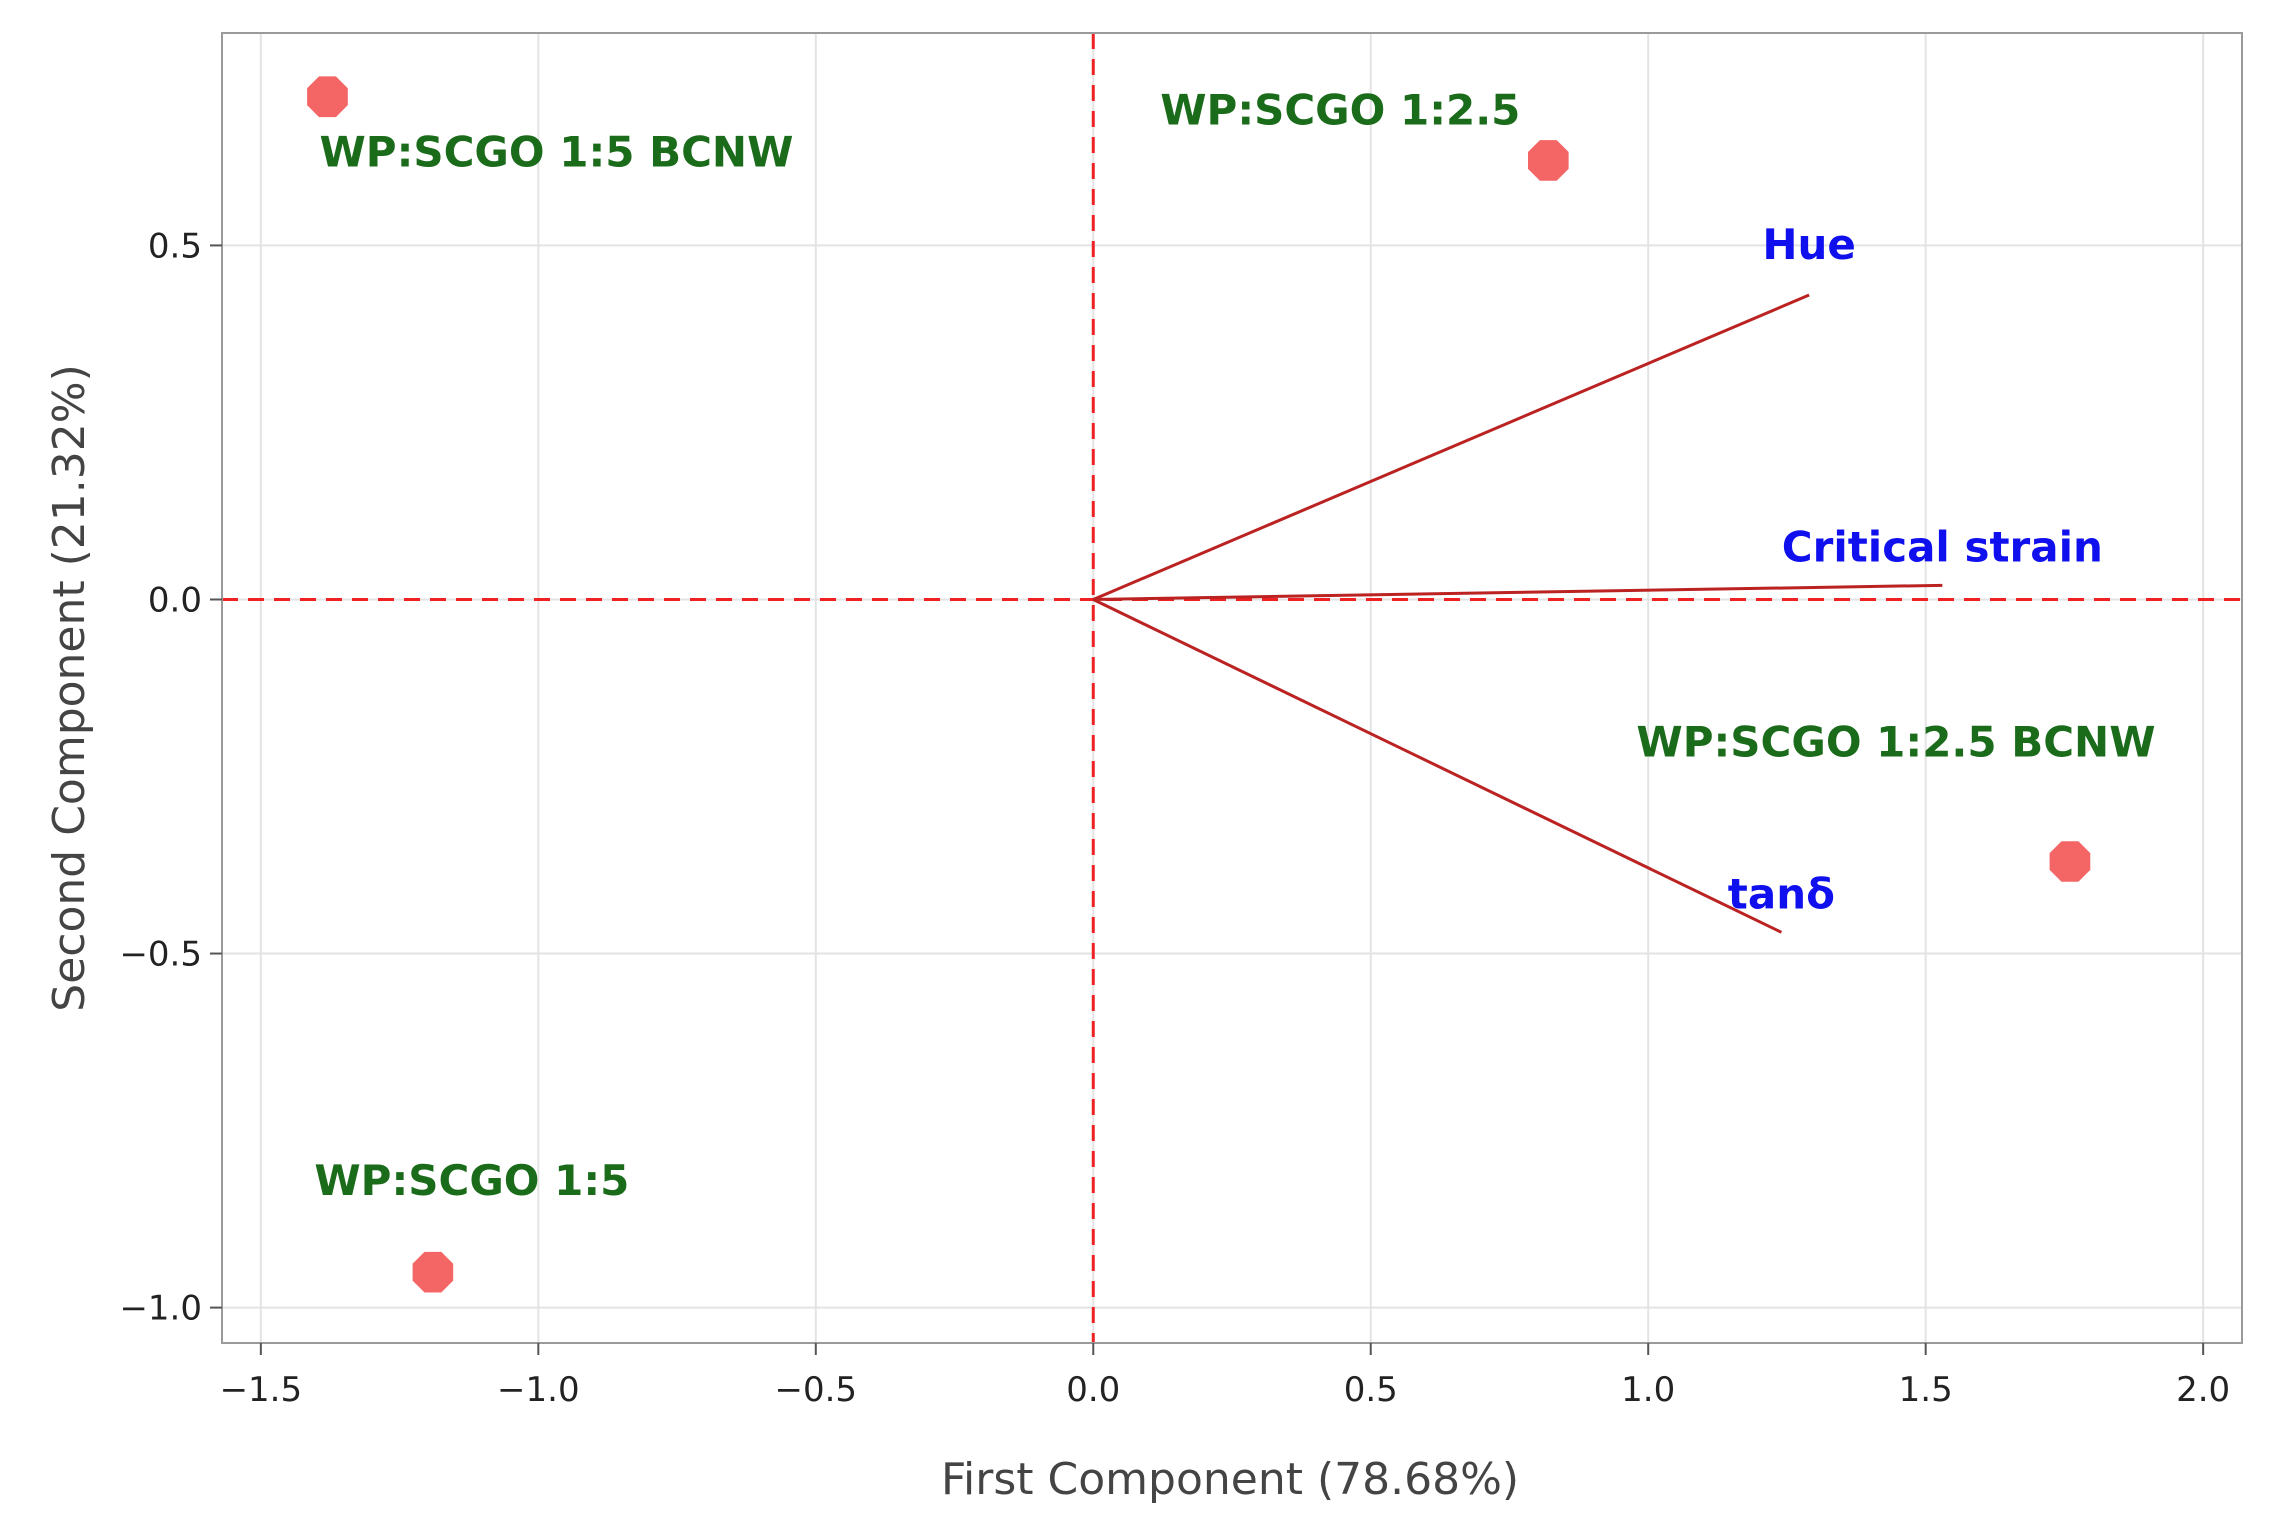 The image size is (2278, 1528). What do you see at coordinates (1093, 1390) in the screenshot?
I see `x-tick-label: 0.0` at bounding box center [1093, 1390].